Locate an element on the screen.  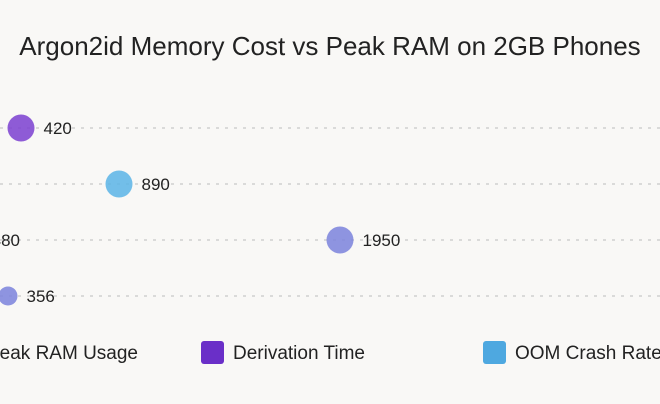
legend-item-peak-ram: Peak RAM Usage is located at coordinates (69, 352).